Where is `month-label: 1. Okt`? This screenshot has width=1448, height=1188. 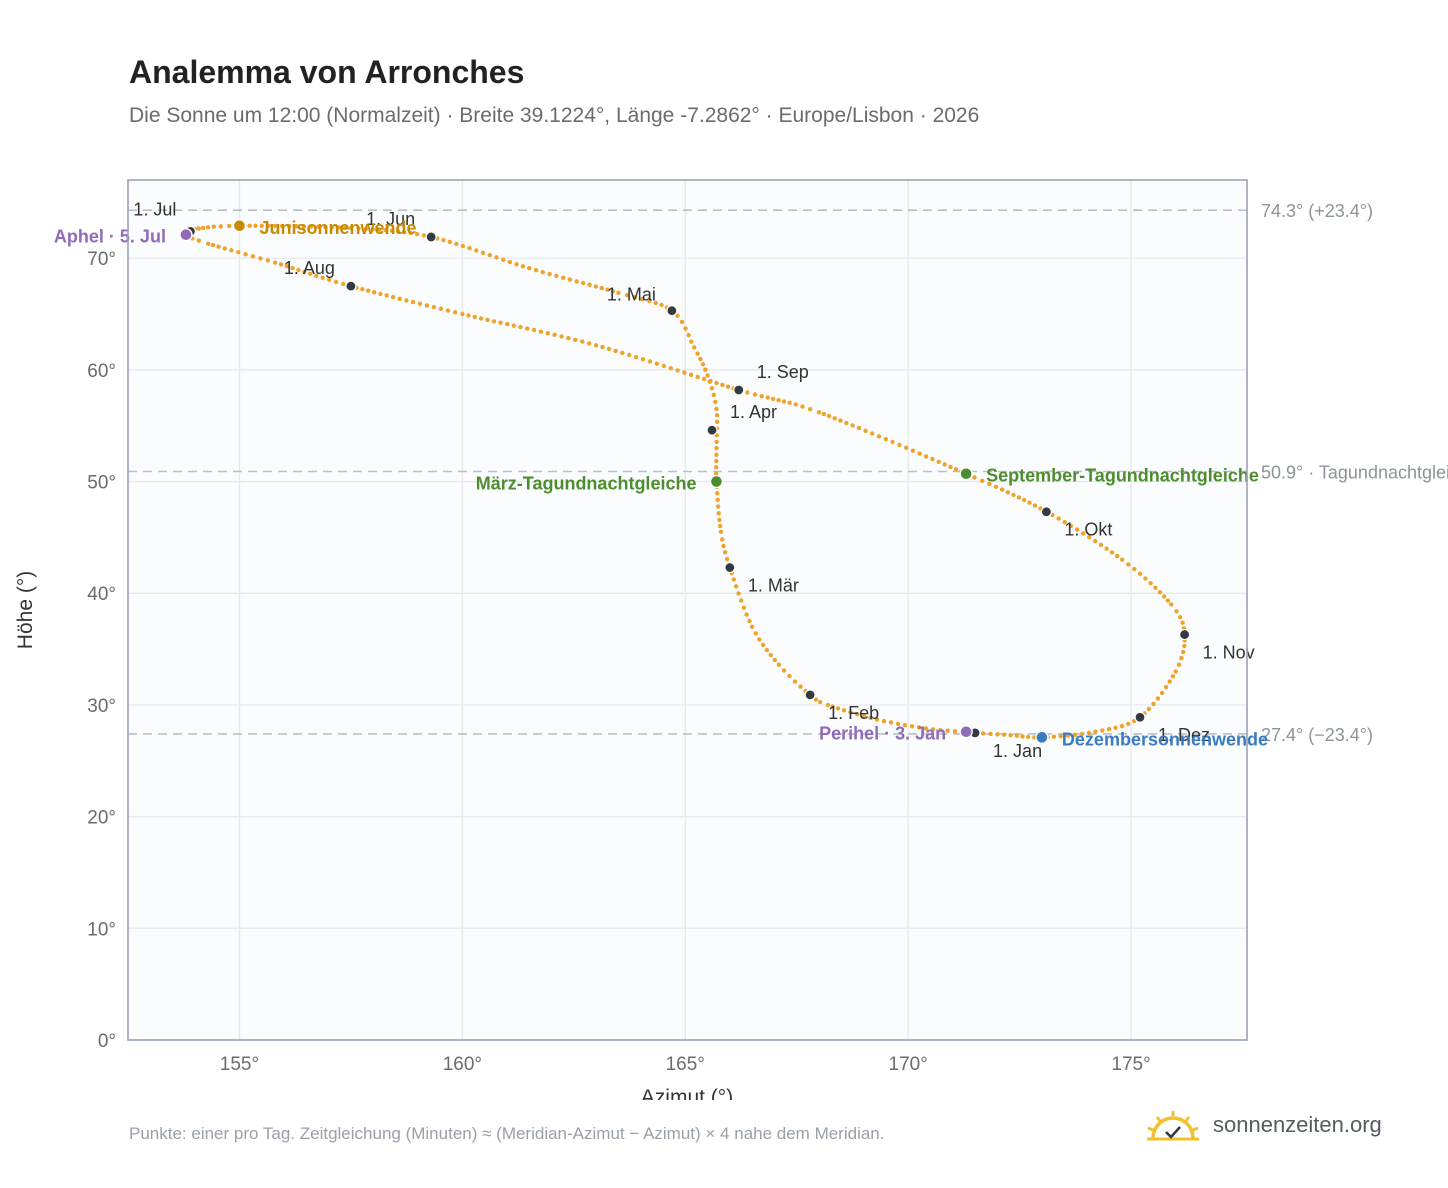 month-label: 1. Okt is located at coordinates (1088, 530).